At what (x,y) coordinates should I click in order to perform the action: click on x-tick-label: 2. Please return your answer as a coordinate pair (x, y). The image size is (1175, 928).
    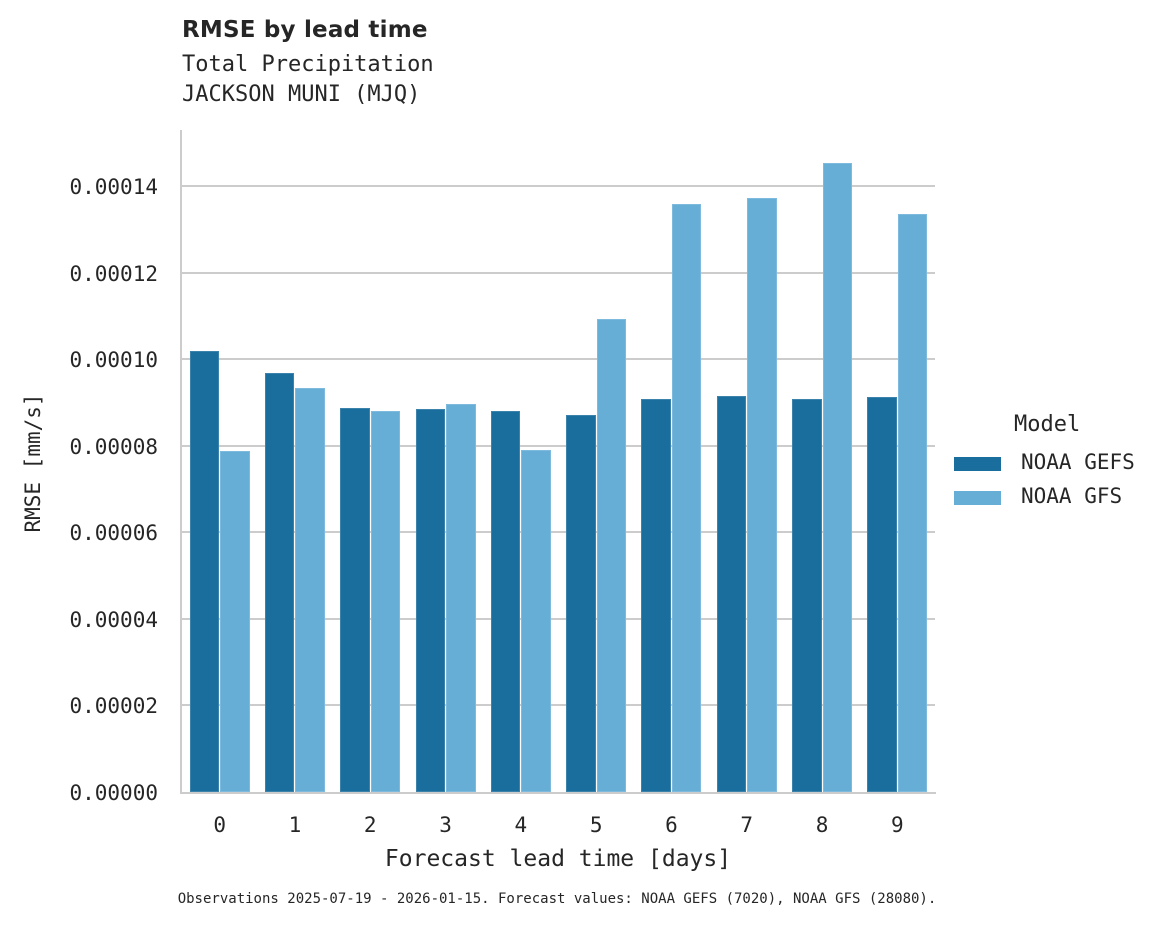
    Looking at the image, I should click on (370, 825).